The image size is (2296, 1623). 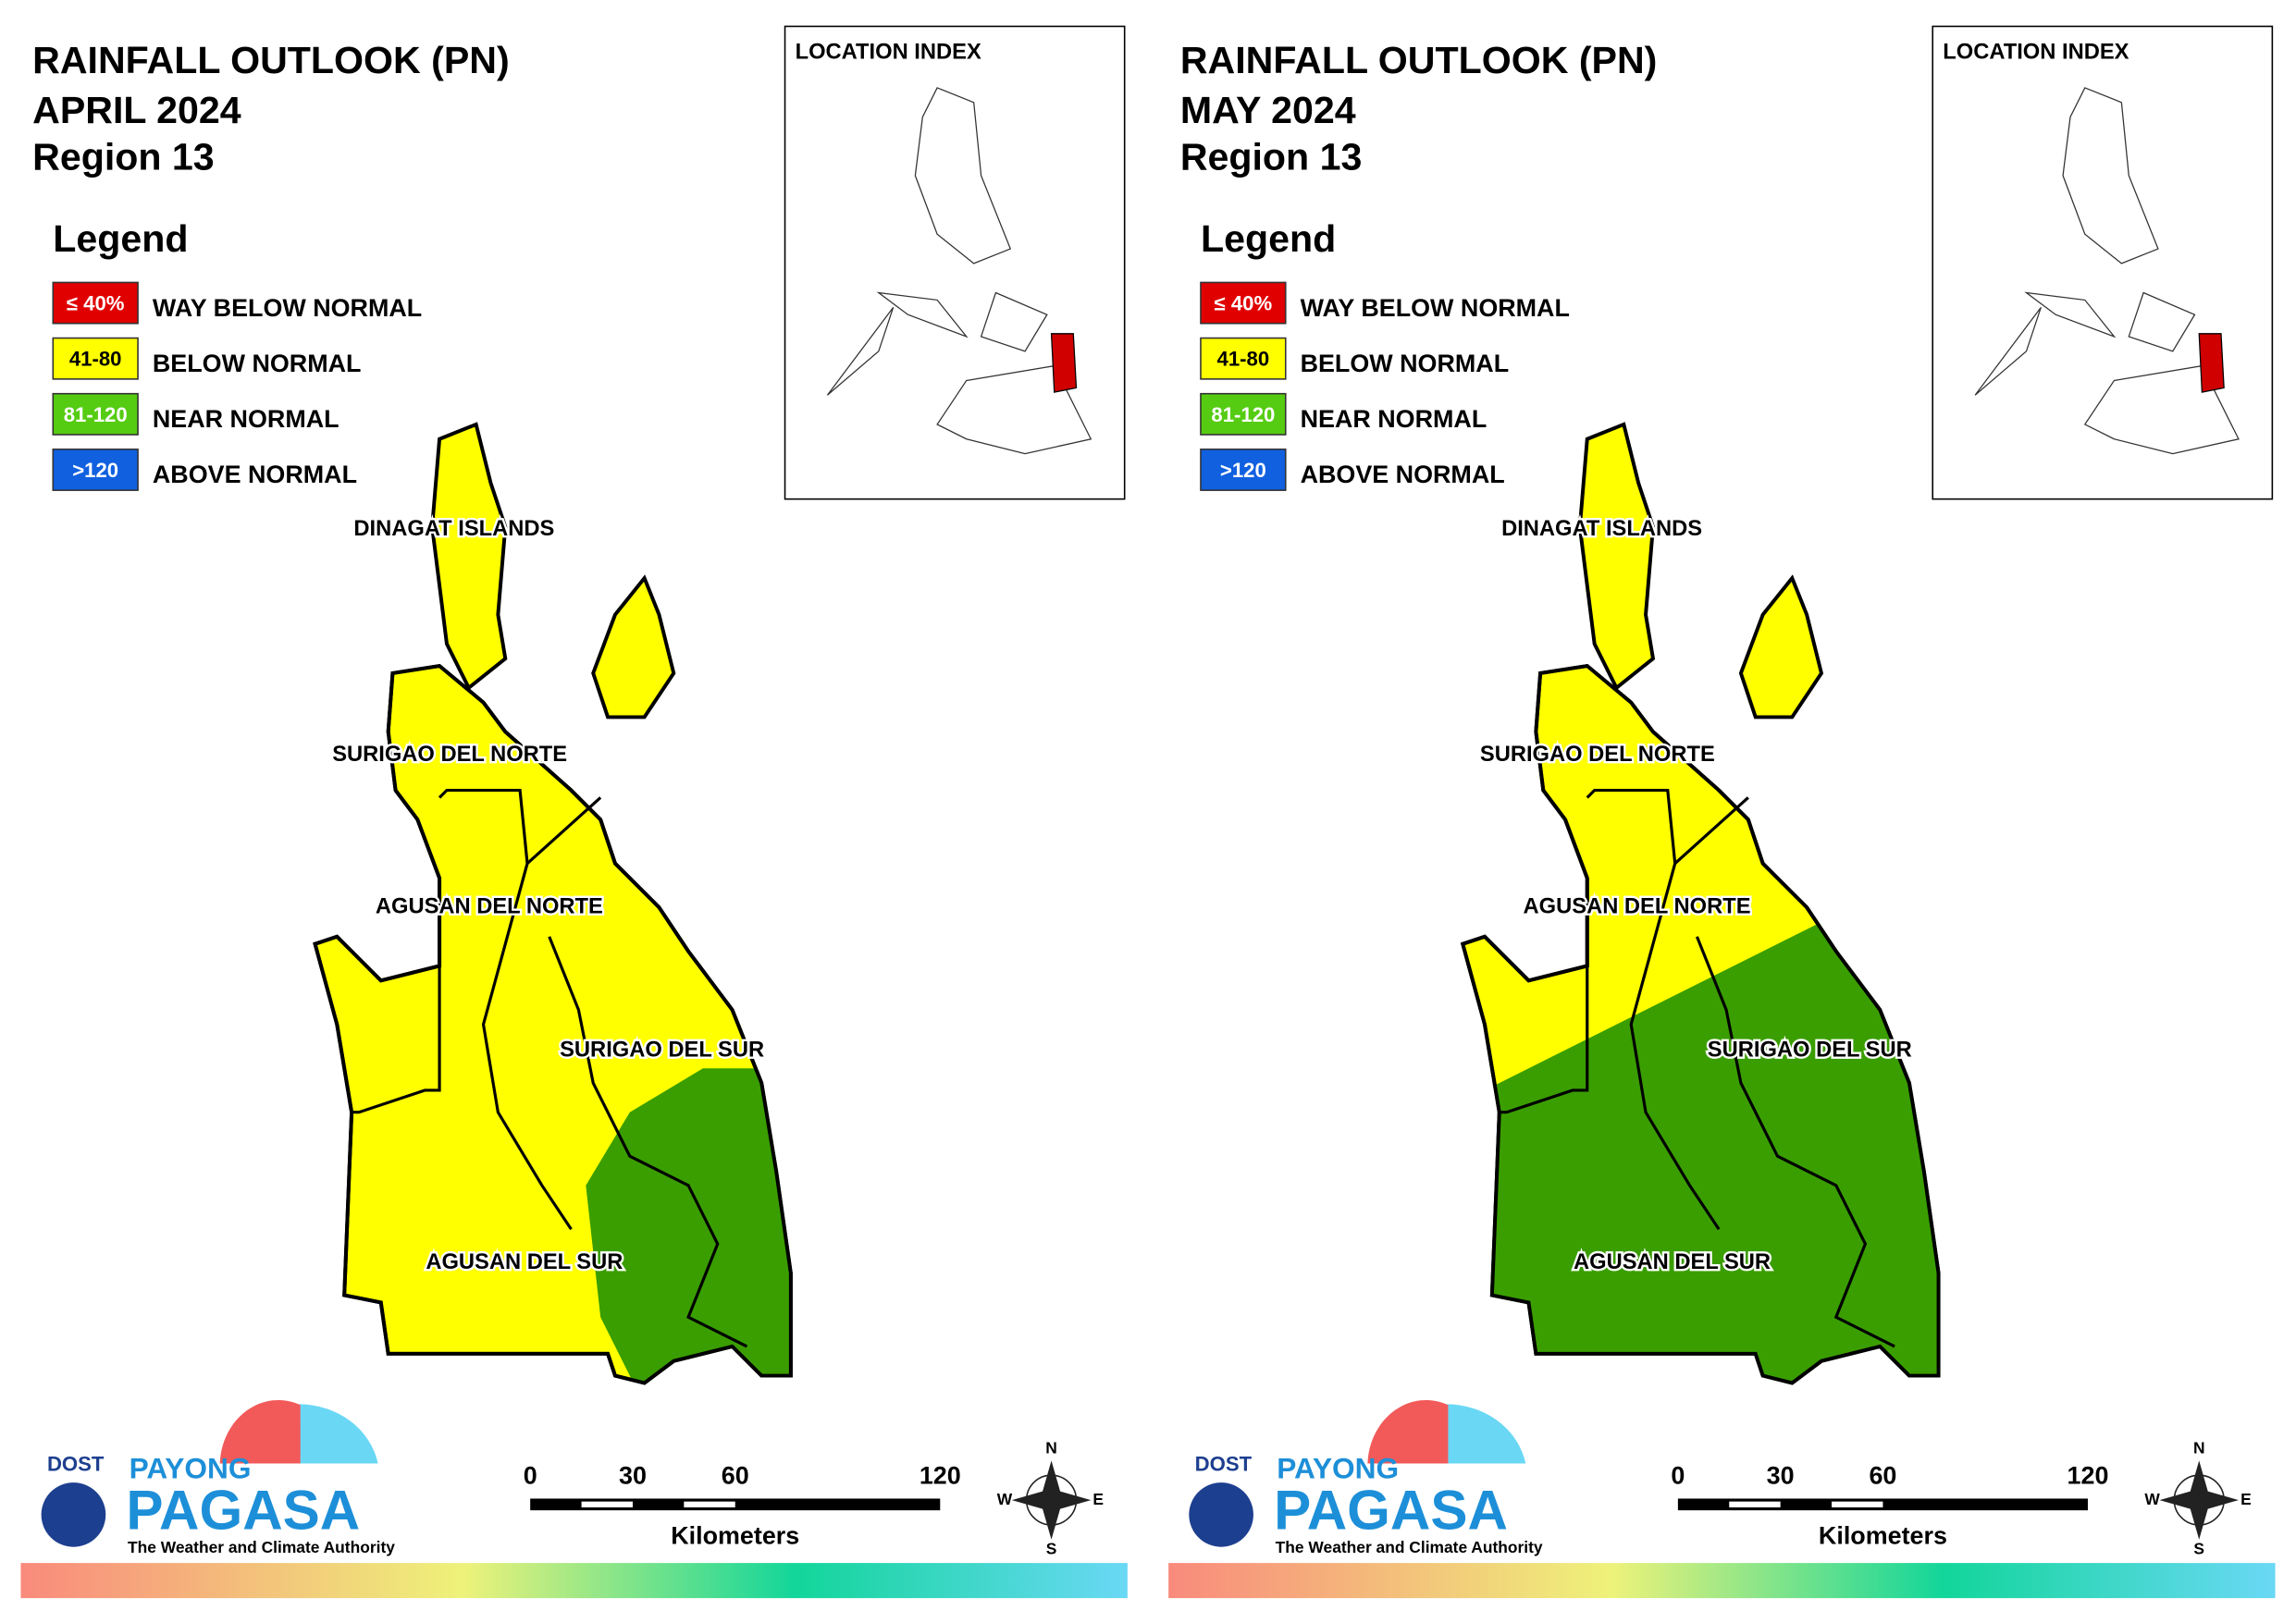 What do you see at coordinates (76, 1463) in the screenshot?
I see `logo-org: DOST` at bounding box center [76, 1463].